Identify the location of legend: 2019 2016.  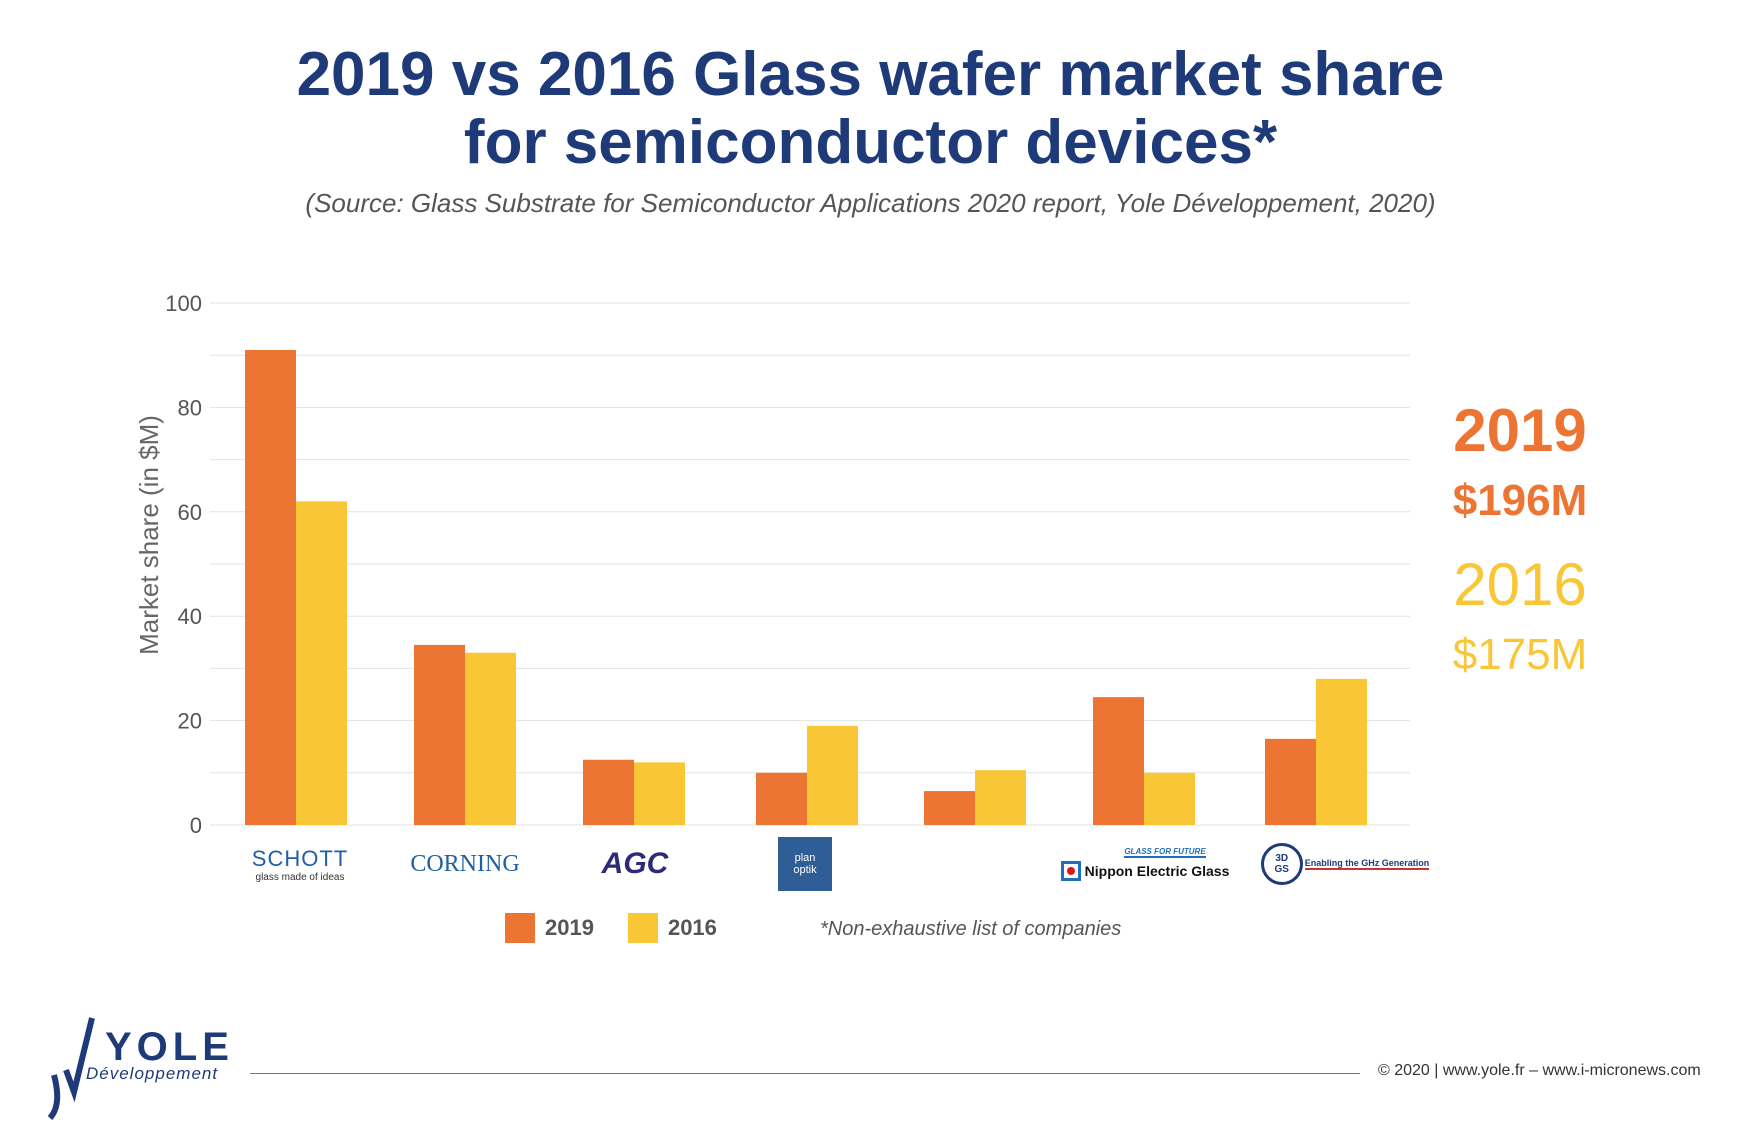
(628, 928).